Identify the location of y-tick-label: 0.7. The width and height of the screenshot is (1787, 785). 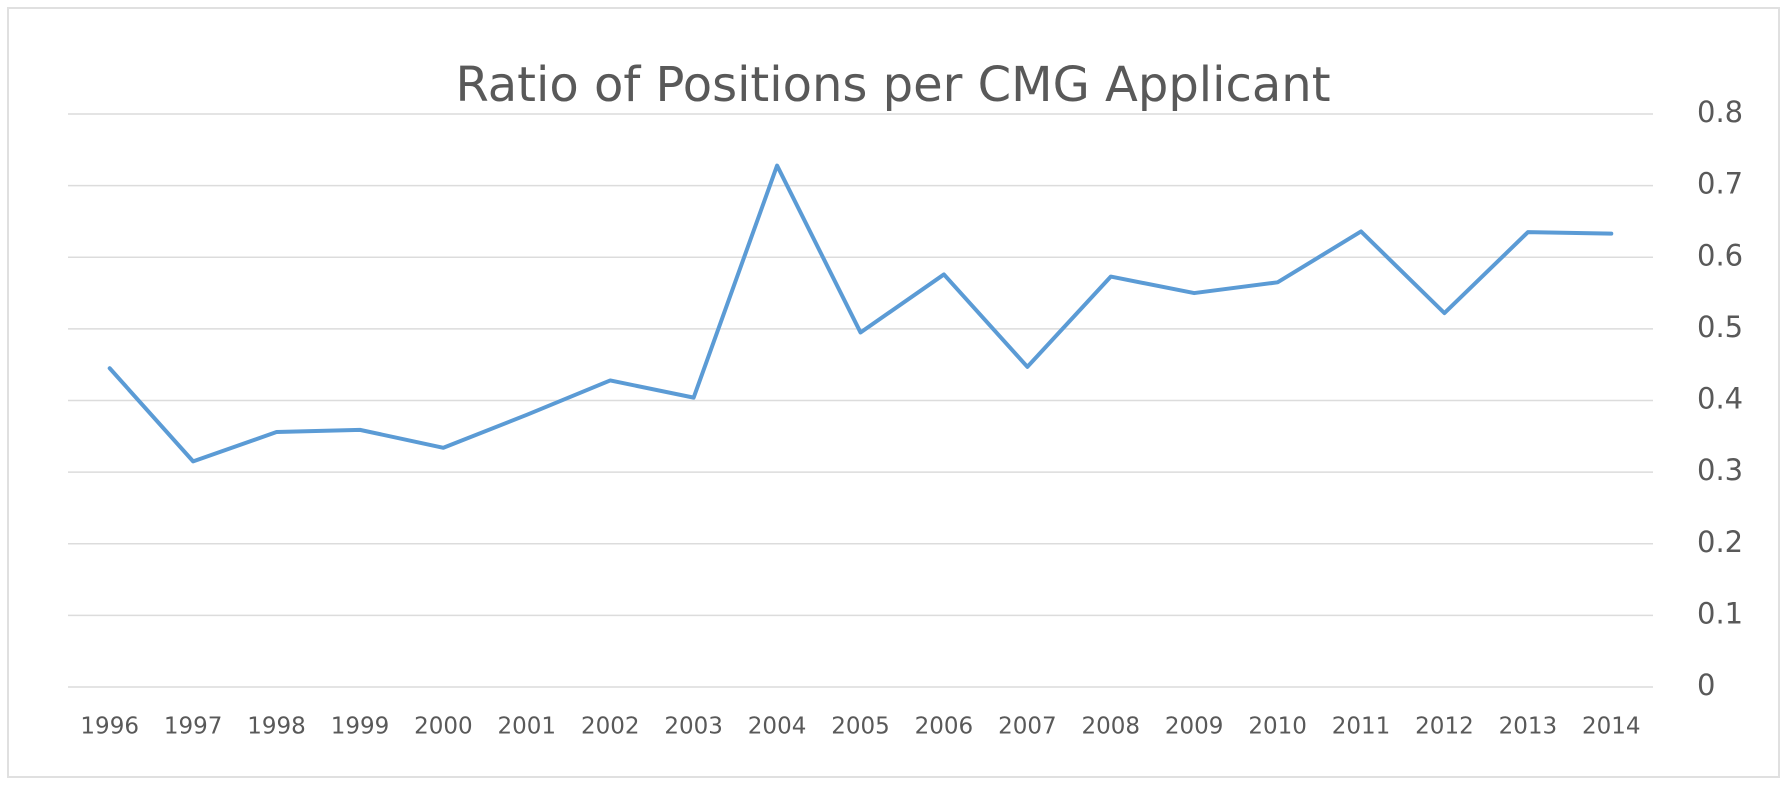
(1720, 184).